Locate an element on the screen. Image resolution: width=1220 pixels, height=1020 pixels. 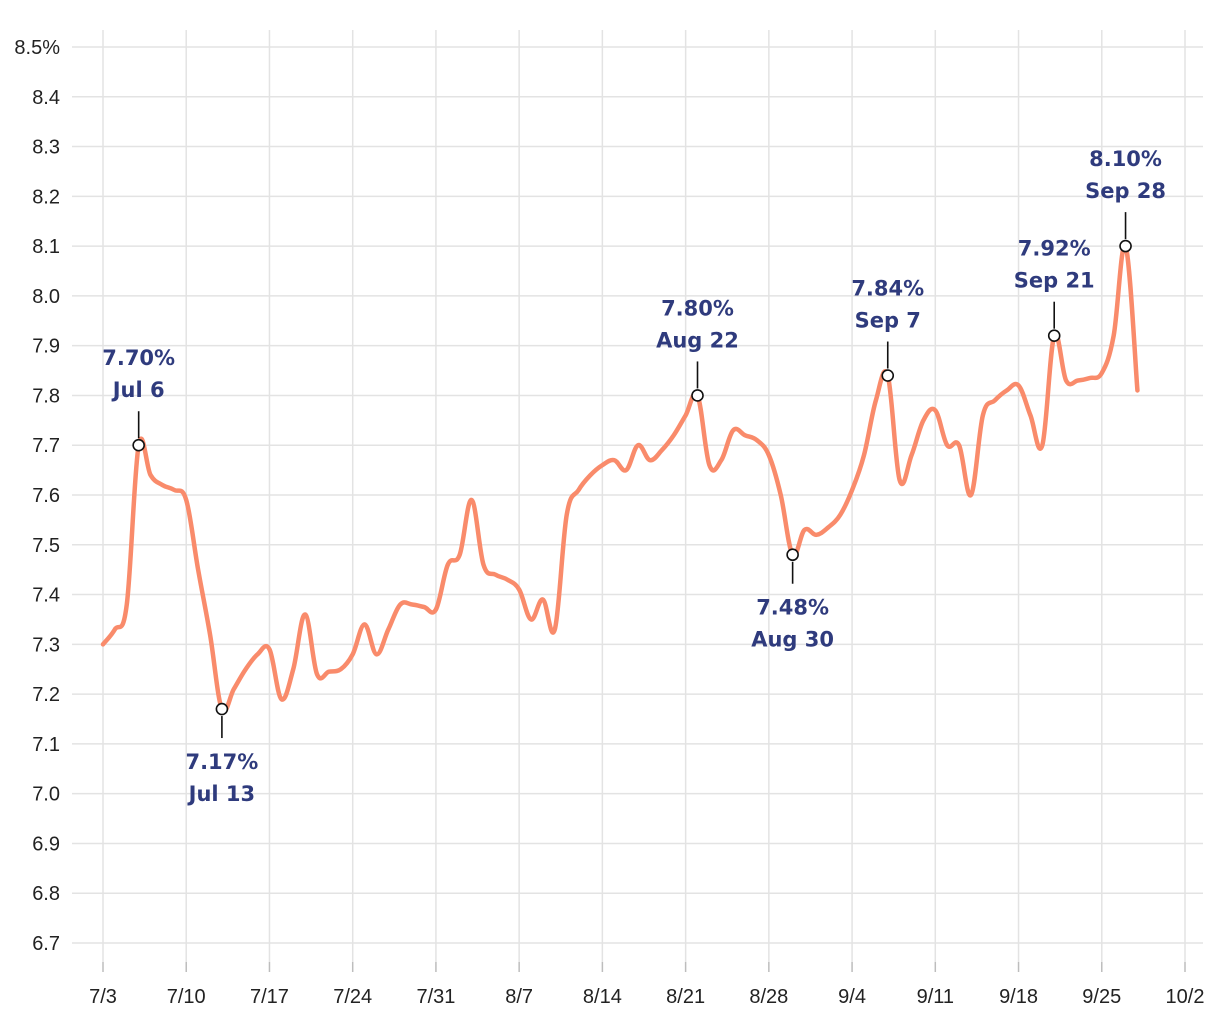
y-tick-label: 7.4 is located at coordinates (46, 596).